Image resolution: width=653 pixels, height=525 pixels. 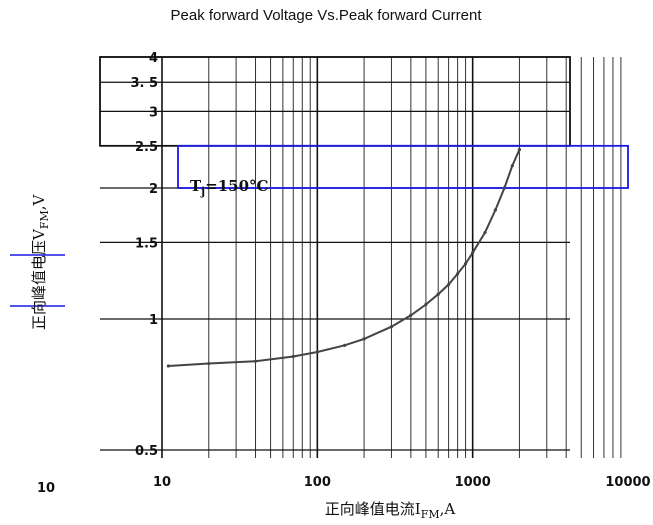 I want to click on y-tick-label: 1, so click(x=153, y=320).